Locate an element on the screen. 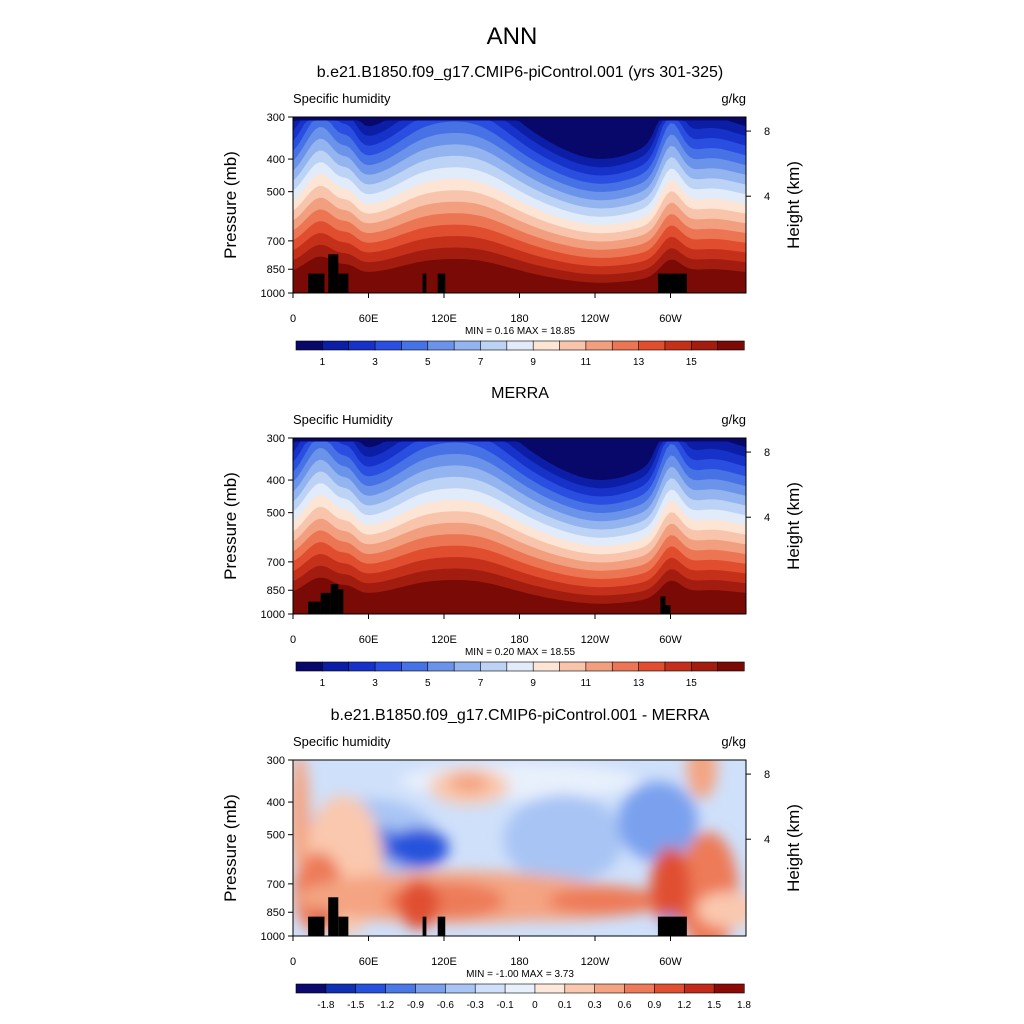 The image size is (1024, 1024). colorbar-label: 1.2 is located at coordinates (684, 1005).